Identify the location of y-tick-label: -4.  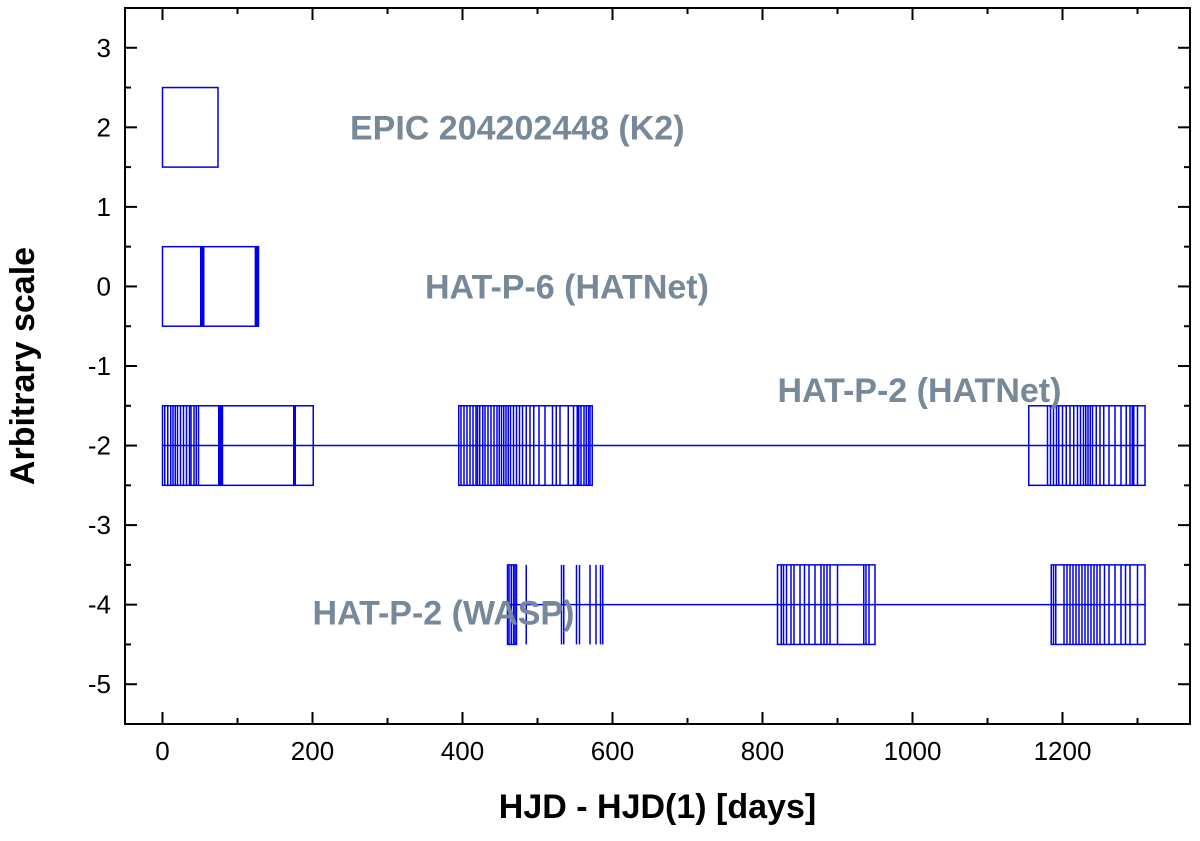
(99, 605).